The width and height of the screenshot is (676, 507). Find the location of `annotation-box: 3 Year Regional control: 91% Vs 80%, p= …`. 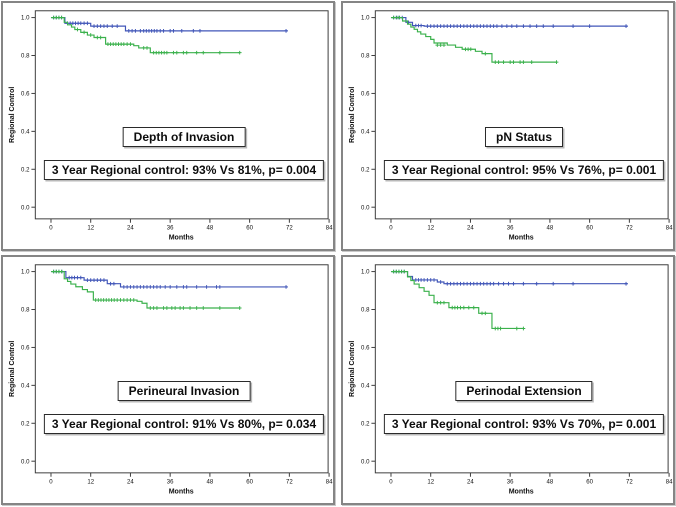

annotation-box: 3 Year Regional control: 91% Vs 80%, p= … is located at coordinates (184, 424).